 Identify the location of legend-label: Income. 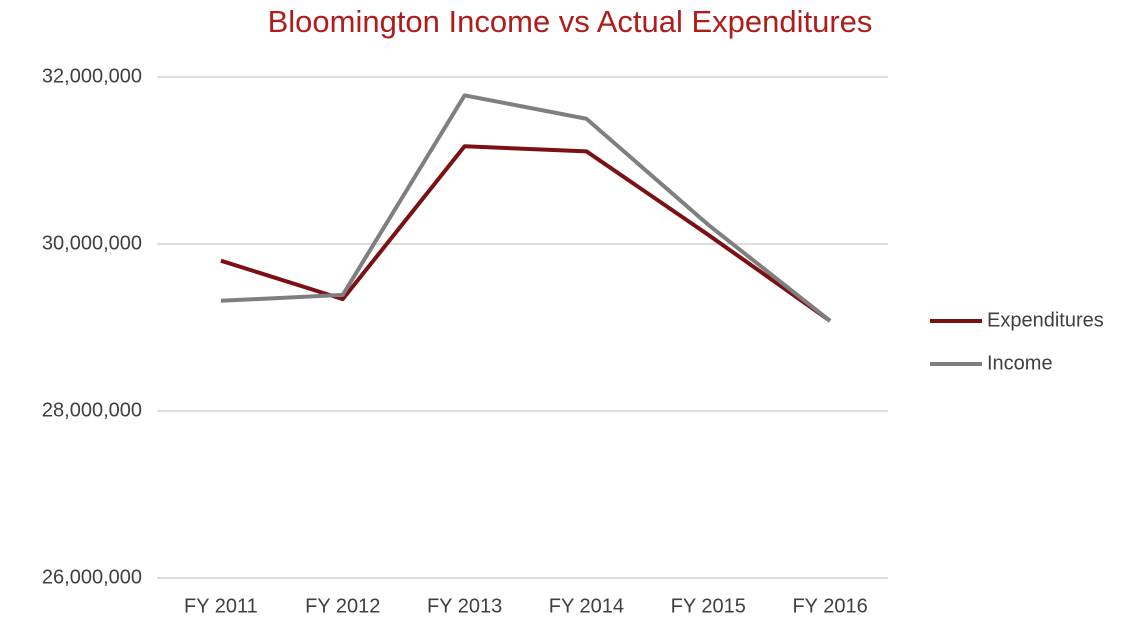
(1020, 363).